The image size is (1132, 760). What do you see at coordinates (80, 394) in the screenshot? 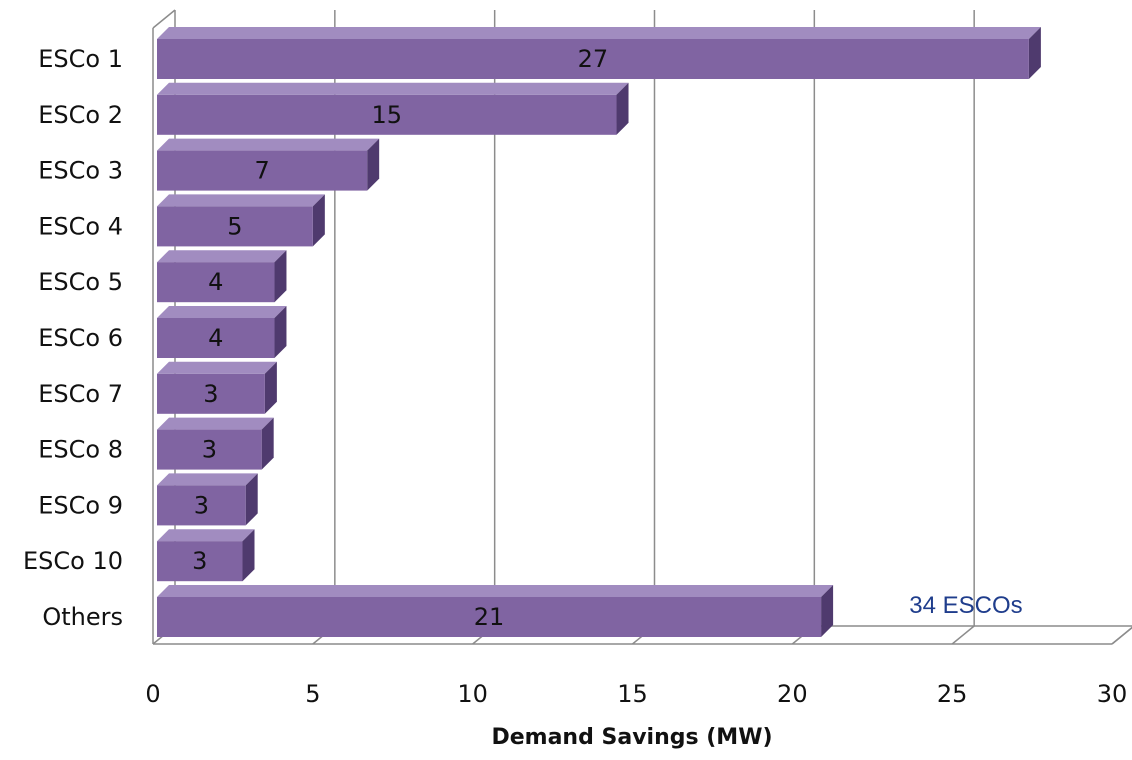
I see `y-tick-label: ESCo 7` at bounding box center [80, 394].